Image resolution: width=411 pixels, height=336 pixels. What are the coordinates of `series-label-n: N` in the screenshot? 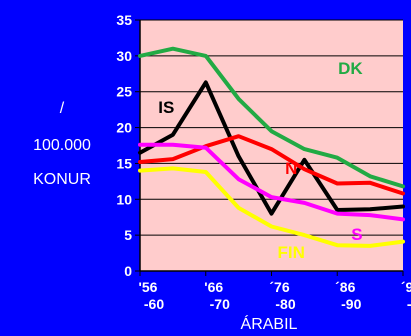 It's located at (291, 168).